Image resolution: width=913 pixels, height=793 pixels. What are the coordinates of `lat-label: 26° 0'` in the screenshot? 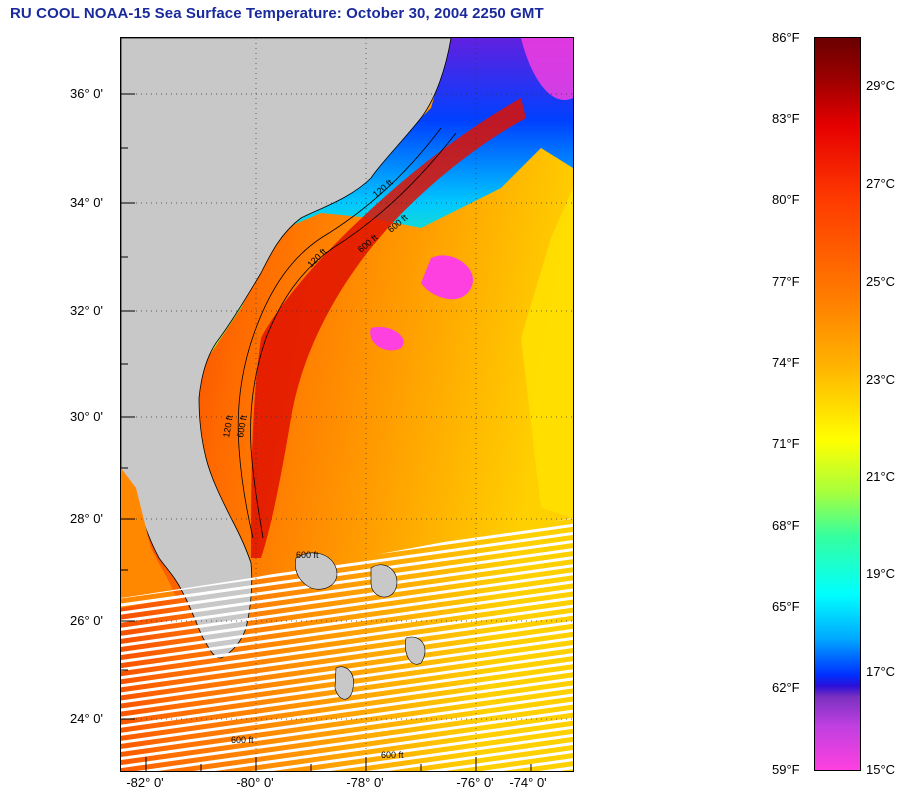 It's located at (86, 620).